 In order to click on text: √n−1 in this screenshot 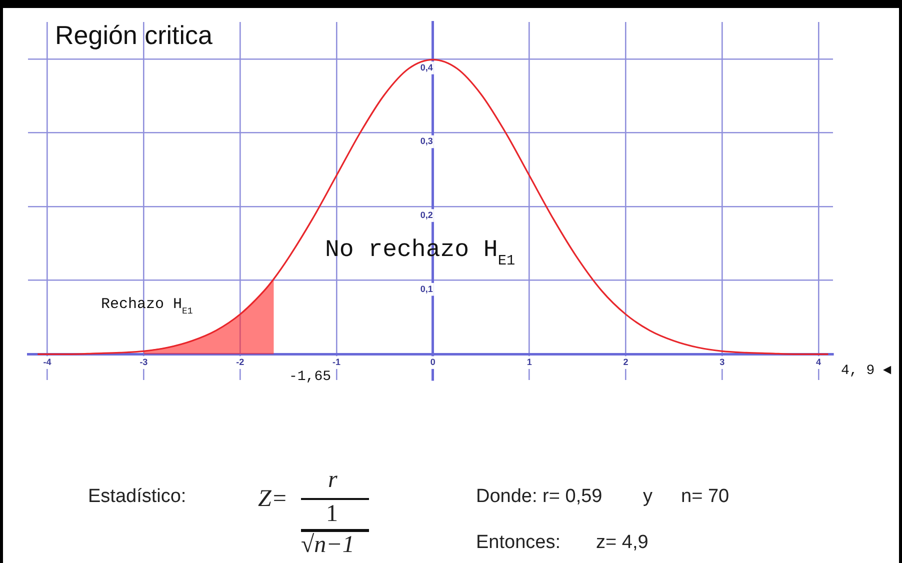, I will do `click(327, 545)`.